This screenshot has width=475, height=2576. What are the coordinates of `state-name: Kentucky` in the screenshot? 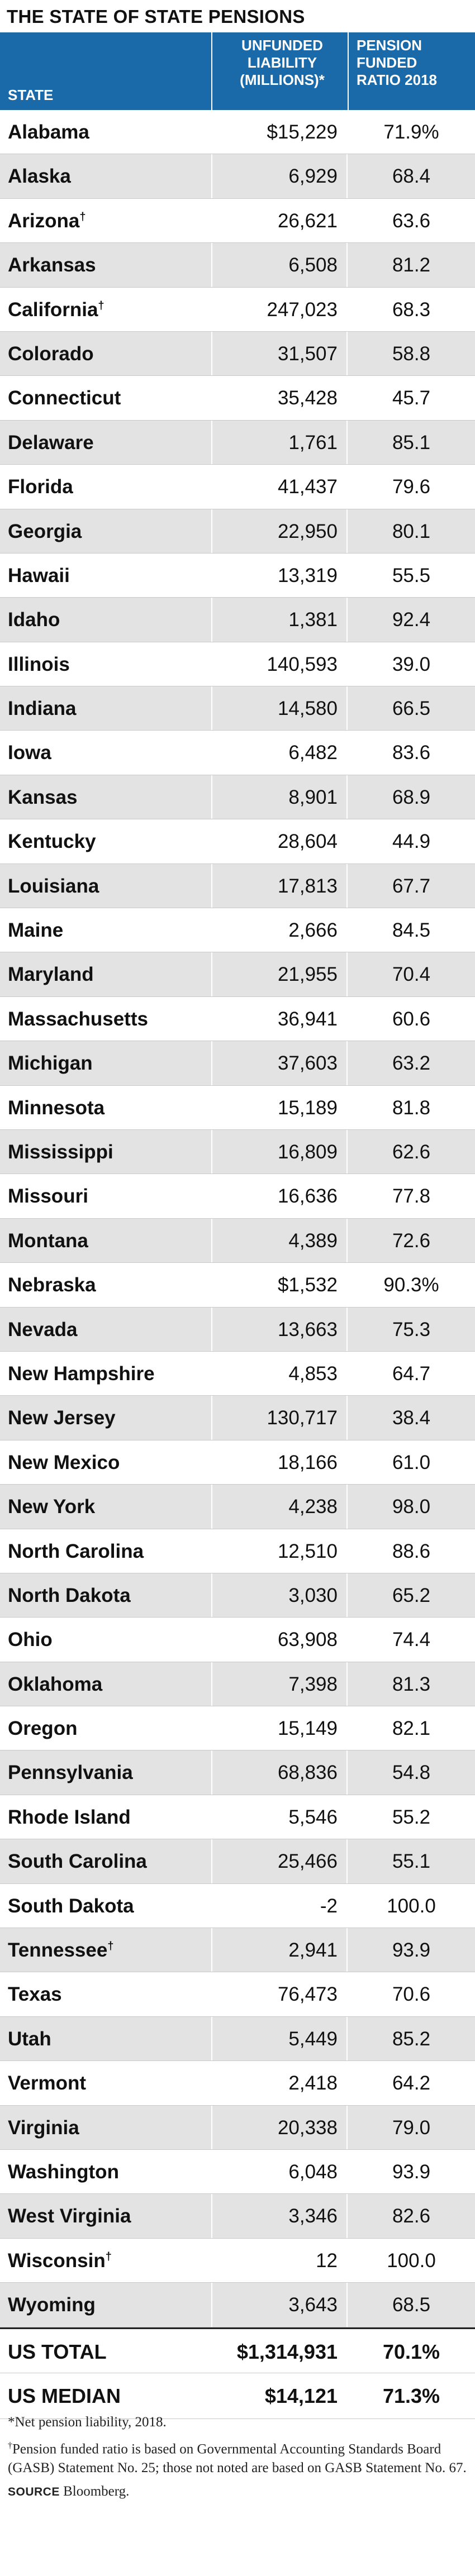 It's located at (52, 842).